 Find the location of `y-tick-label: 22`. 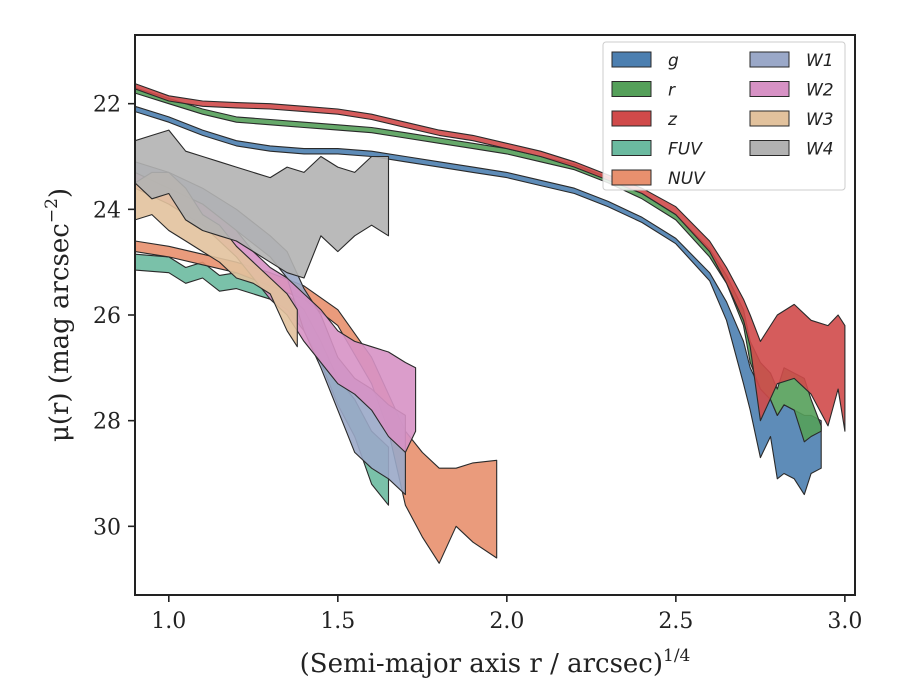

y-tick-label: 22 is located at coordinates (107, 105).